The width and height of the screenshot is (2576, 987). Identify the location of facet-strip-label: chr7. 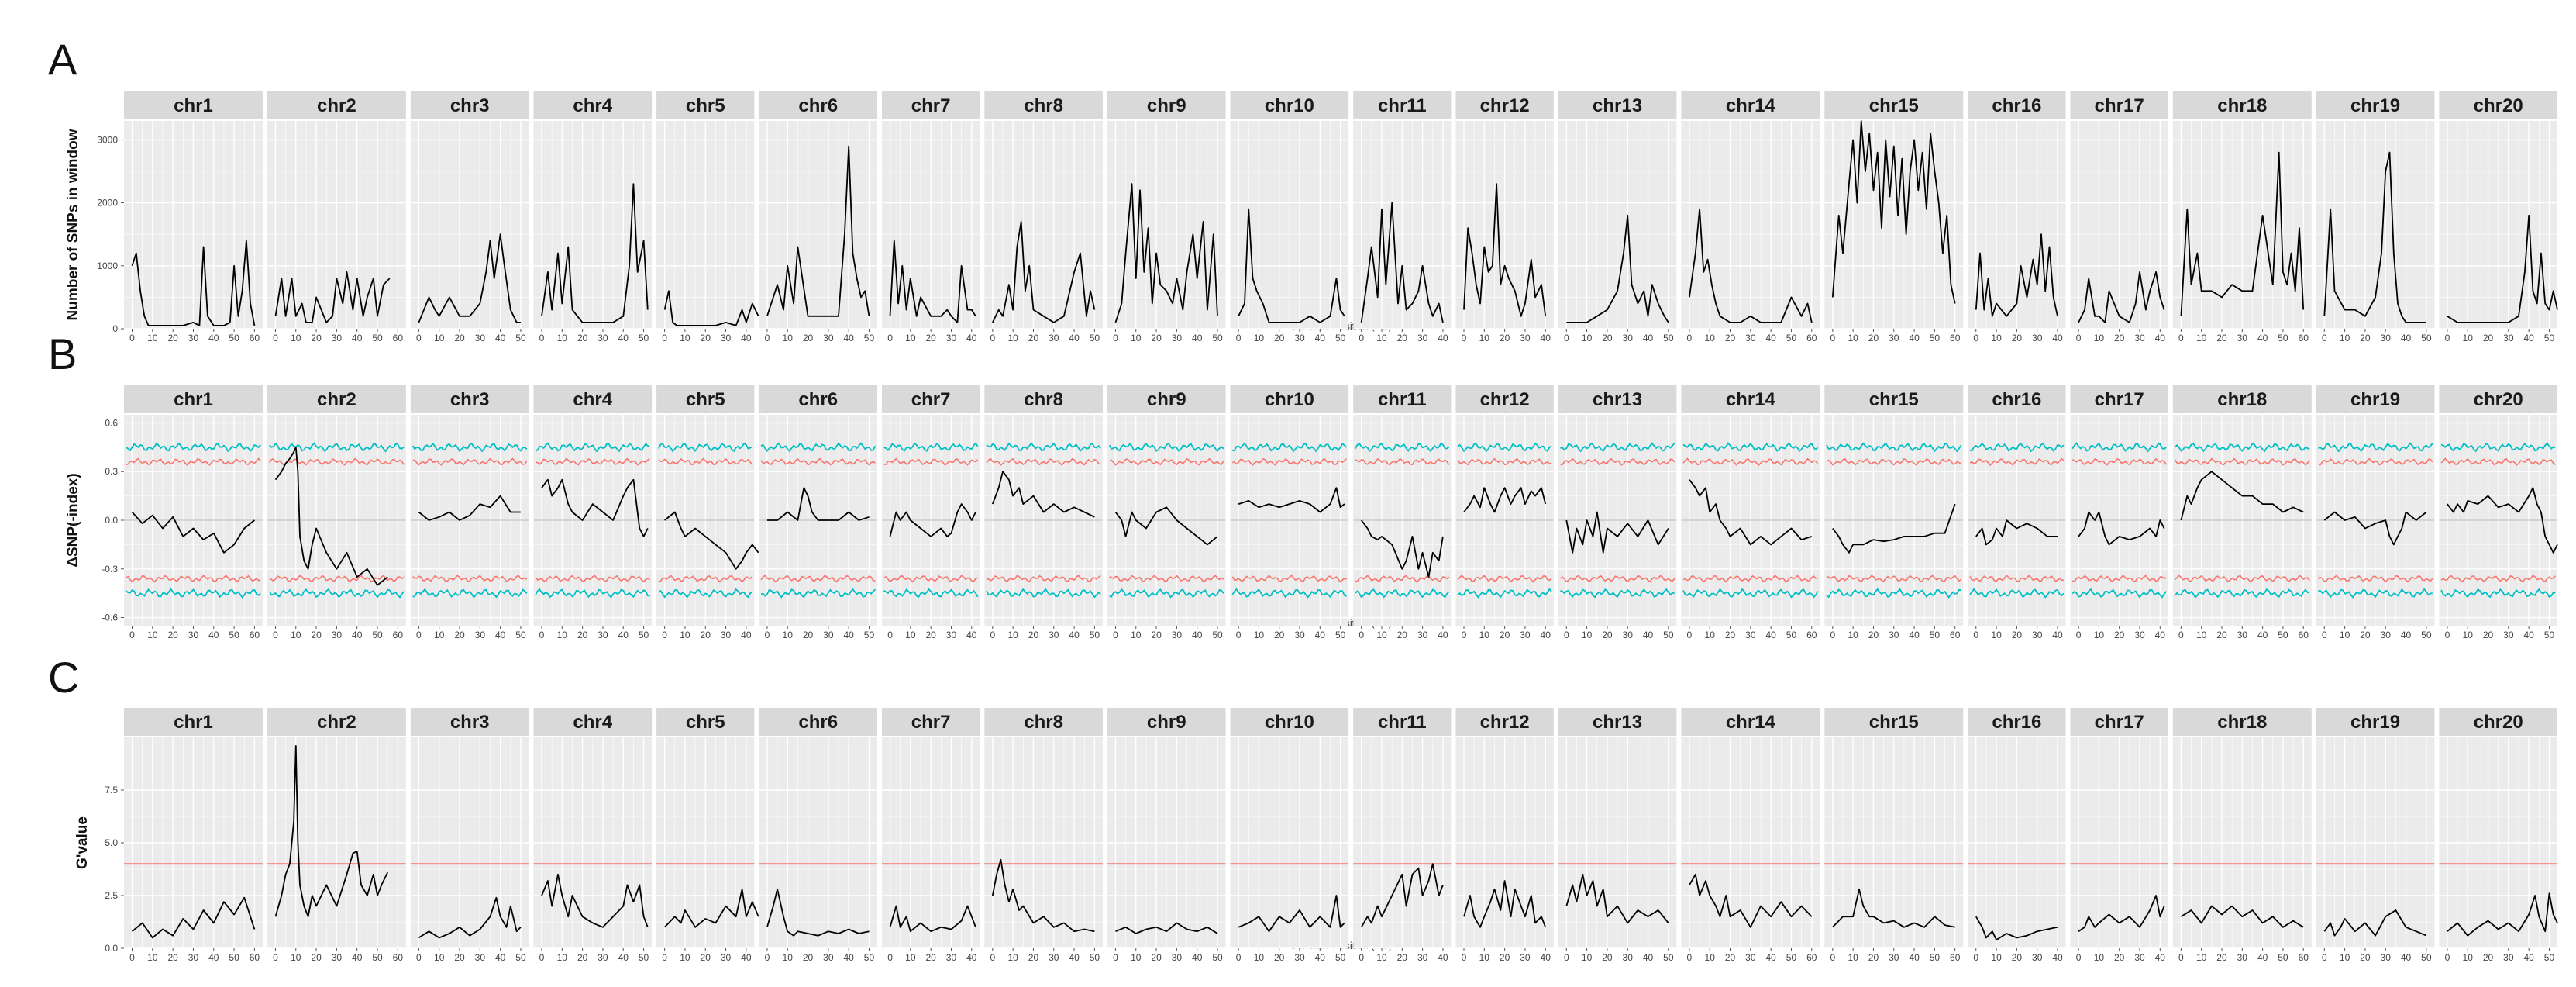
(931, 399).